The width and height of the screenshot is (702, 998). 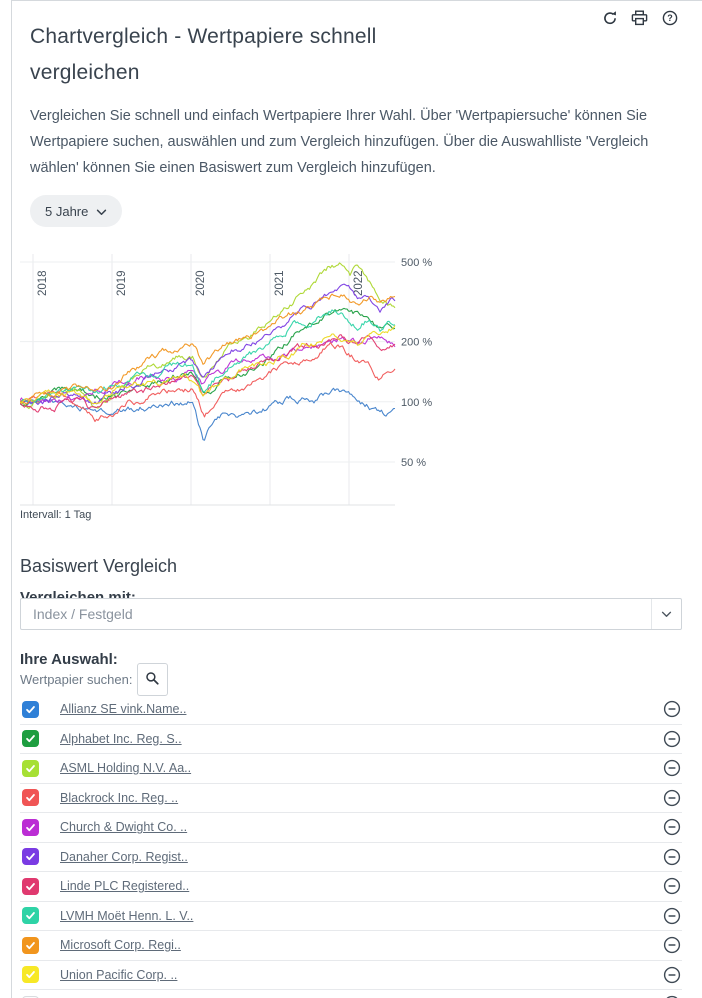 I want to click on refresh-icon, so click(x=610, y=18).